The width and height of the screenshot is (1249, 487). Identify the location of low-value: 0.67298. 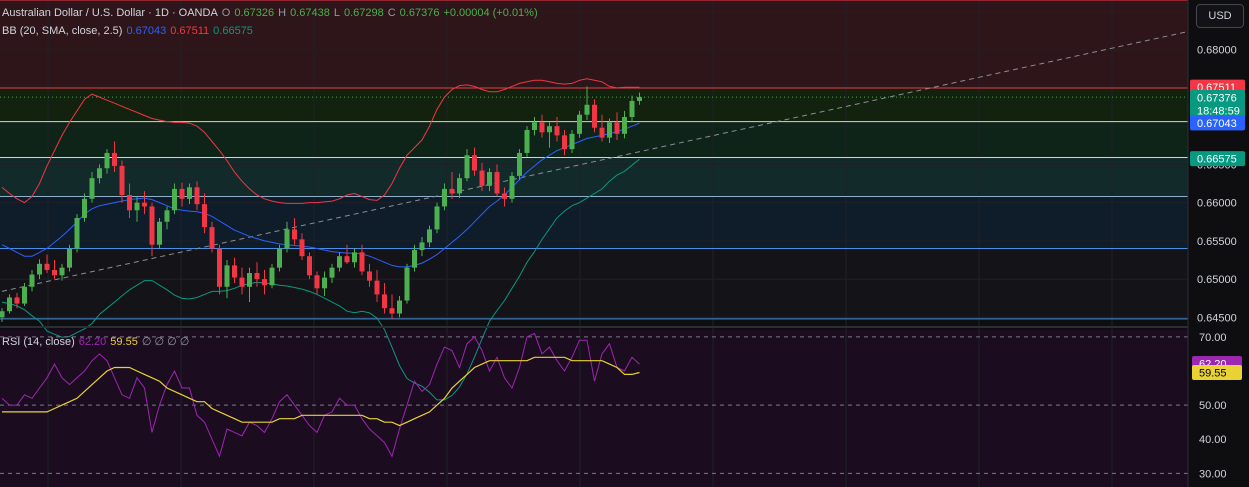
(363, 13).